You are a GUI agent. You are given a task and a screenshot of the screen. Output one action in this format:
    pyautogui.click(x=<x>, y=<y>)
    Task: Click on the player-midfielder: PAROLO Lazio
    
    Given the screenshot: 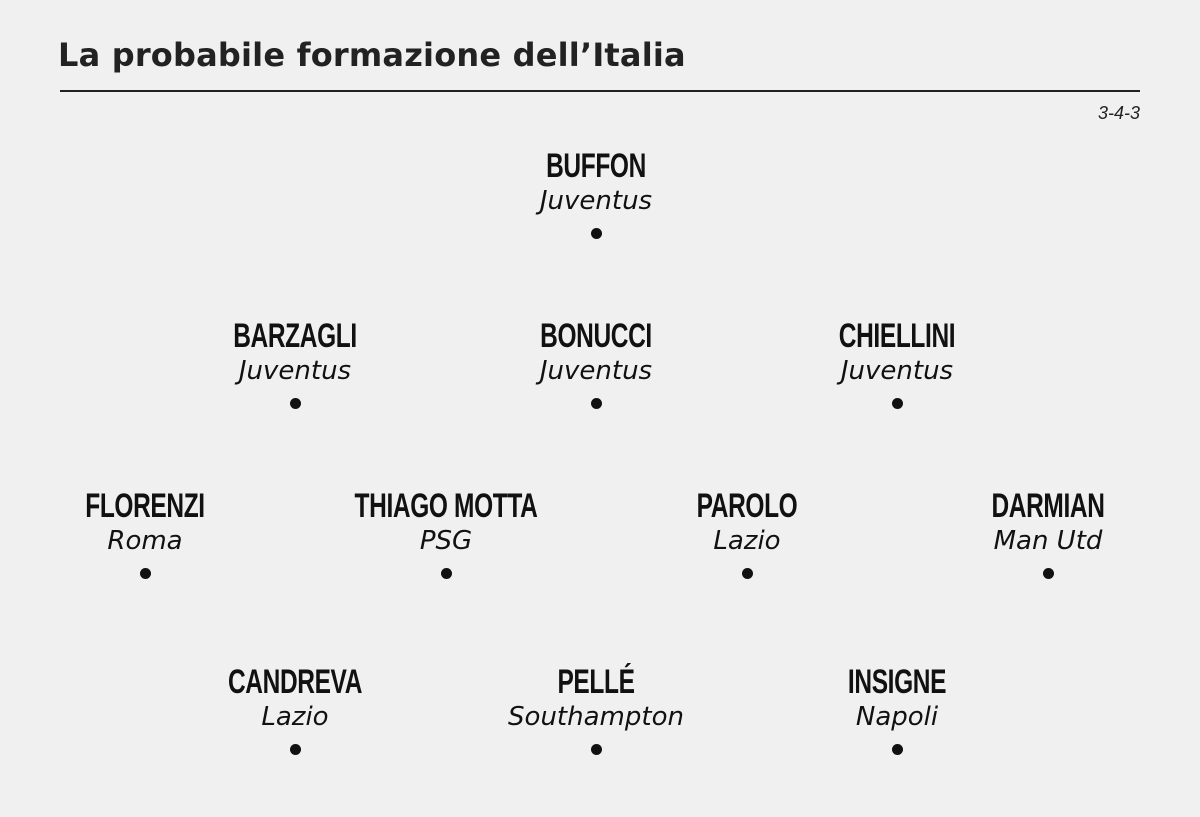 What is the action you would take?
    pyautogui.click(x=747, y=546)
    